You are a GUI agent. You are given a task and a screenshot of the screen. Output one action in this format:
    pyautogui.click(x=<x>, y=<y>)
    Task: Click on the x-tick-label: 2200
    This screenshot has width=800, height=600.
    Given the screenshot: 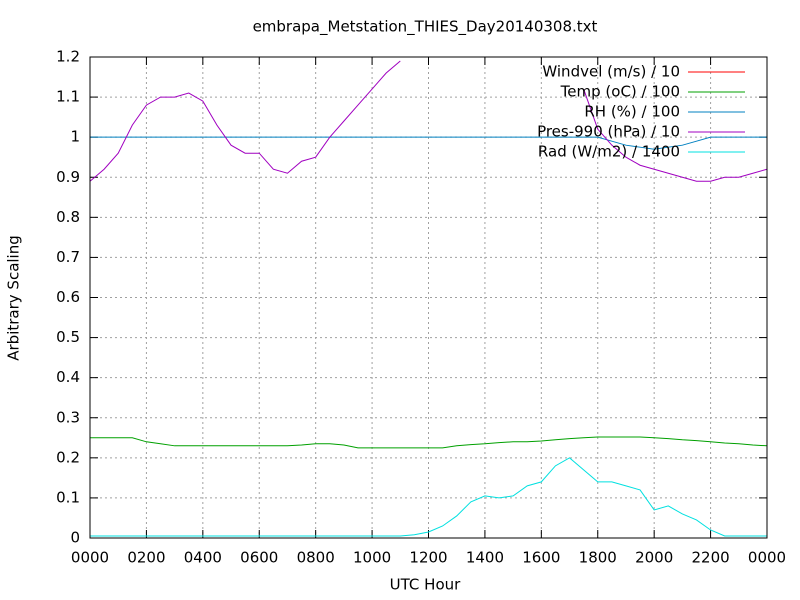 What is the action you would take?
    pyautogui.click(x=710, y=558)
    